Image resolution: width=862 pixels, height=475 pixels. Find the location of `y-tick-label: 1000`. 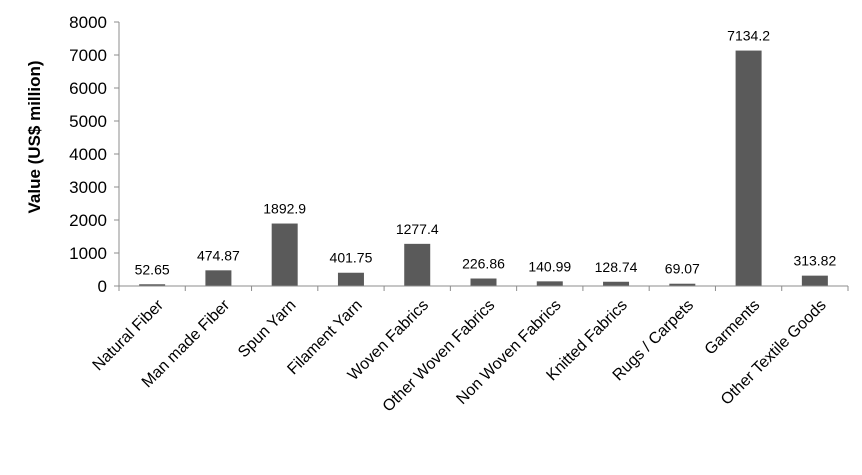

y-tick-label: 1000 is located at coordinates (88, 253).